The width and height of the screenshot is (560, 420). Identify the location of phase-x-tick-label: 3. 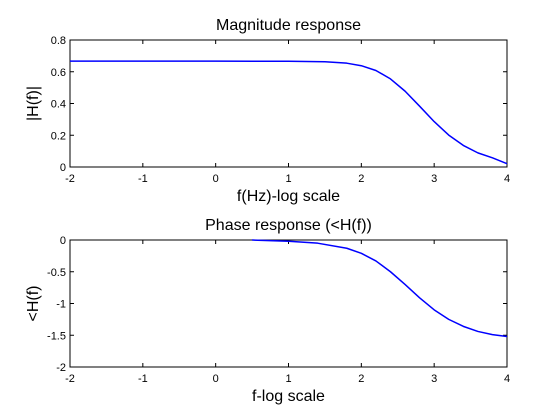
(434, 379).